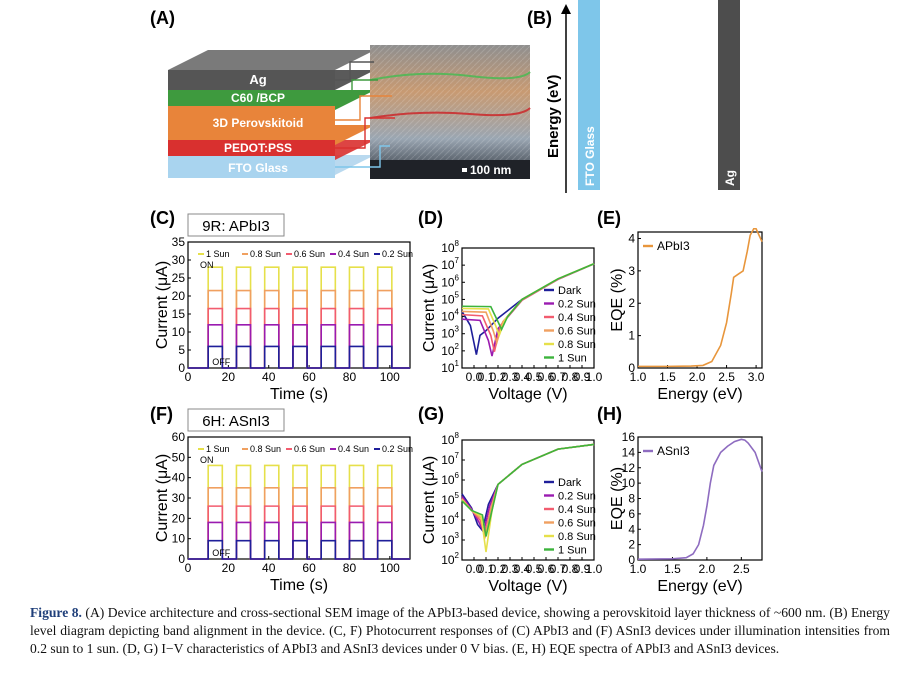 This screenshot has height=689, width=910. What do you see at coordinates (265, 254) in the screenshot?
I see `legend-entry-0-8-sun: 0.8 Sun` at bounding box center [265, 254].